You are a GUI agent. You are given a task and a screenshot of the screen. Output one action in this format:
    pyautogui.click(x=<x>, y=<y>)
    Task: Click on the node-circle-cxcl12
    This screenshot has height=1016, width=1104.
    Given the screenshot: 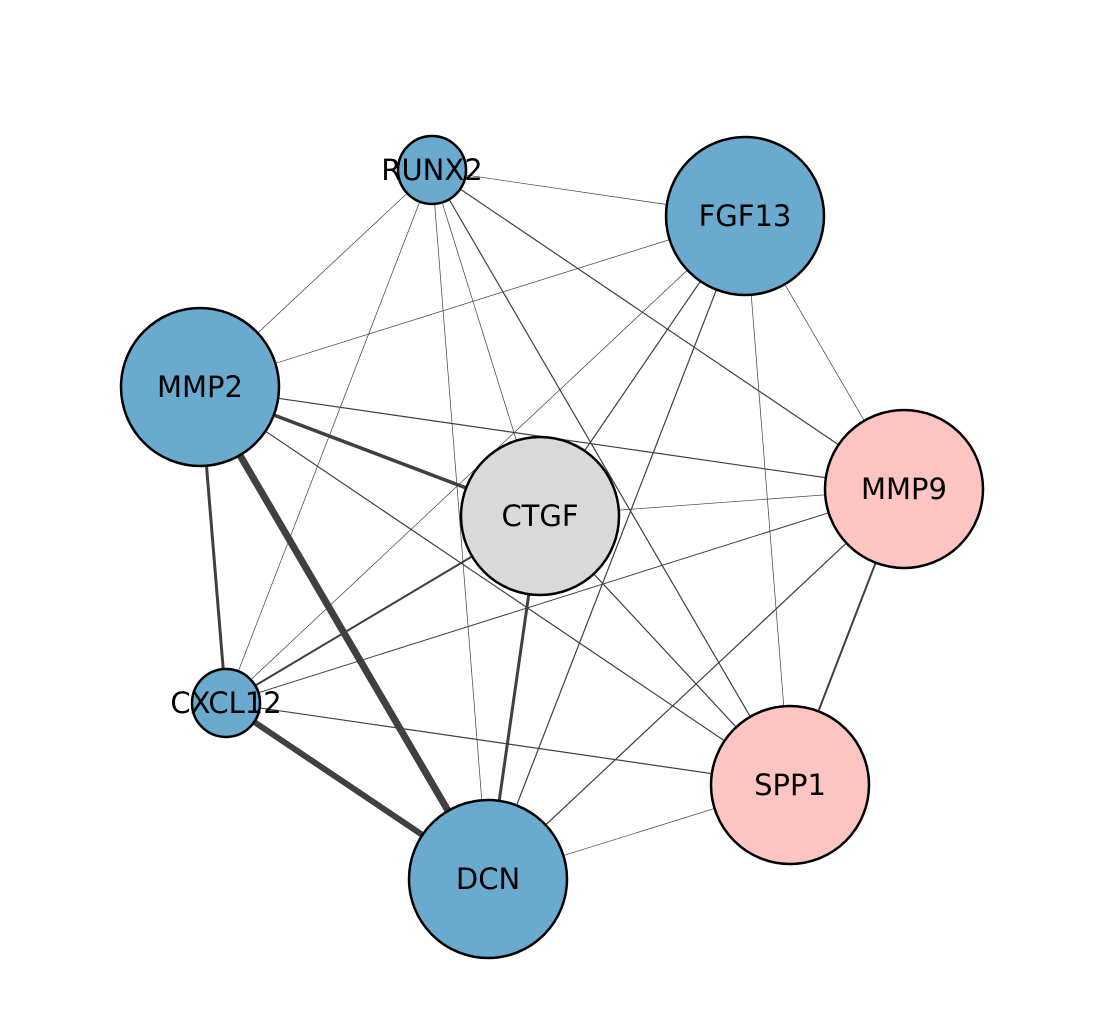 What is the action you would take?
    pyautogui.click(x=226, y=703)
    